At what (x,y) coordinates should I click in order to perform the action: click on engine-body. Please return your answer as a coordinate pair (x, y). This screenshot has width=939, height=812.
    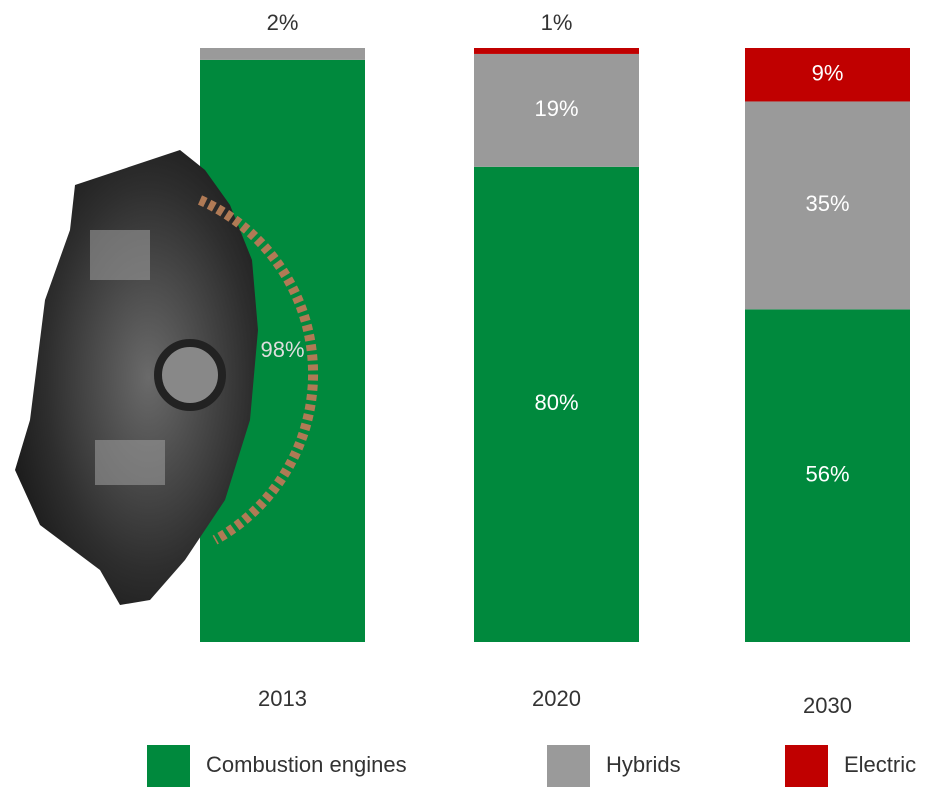
    Looking at the image, I should click on (136, 377).